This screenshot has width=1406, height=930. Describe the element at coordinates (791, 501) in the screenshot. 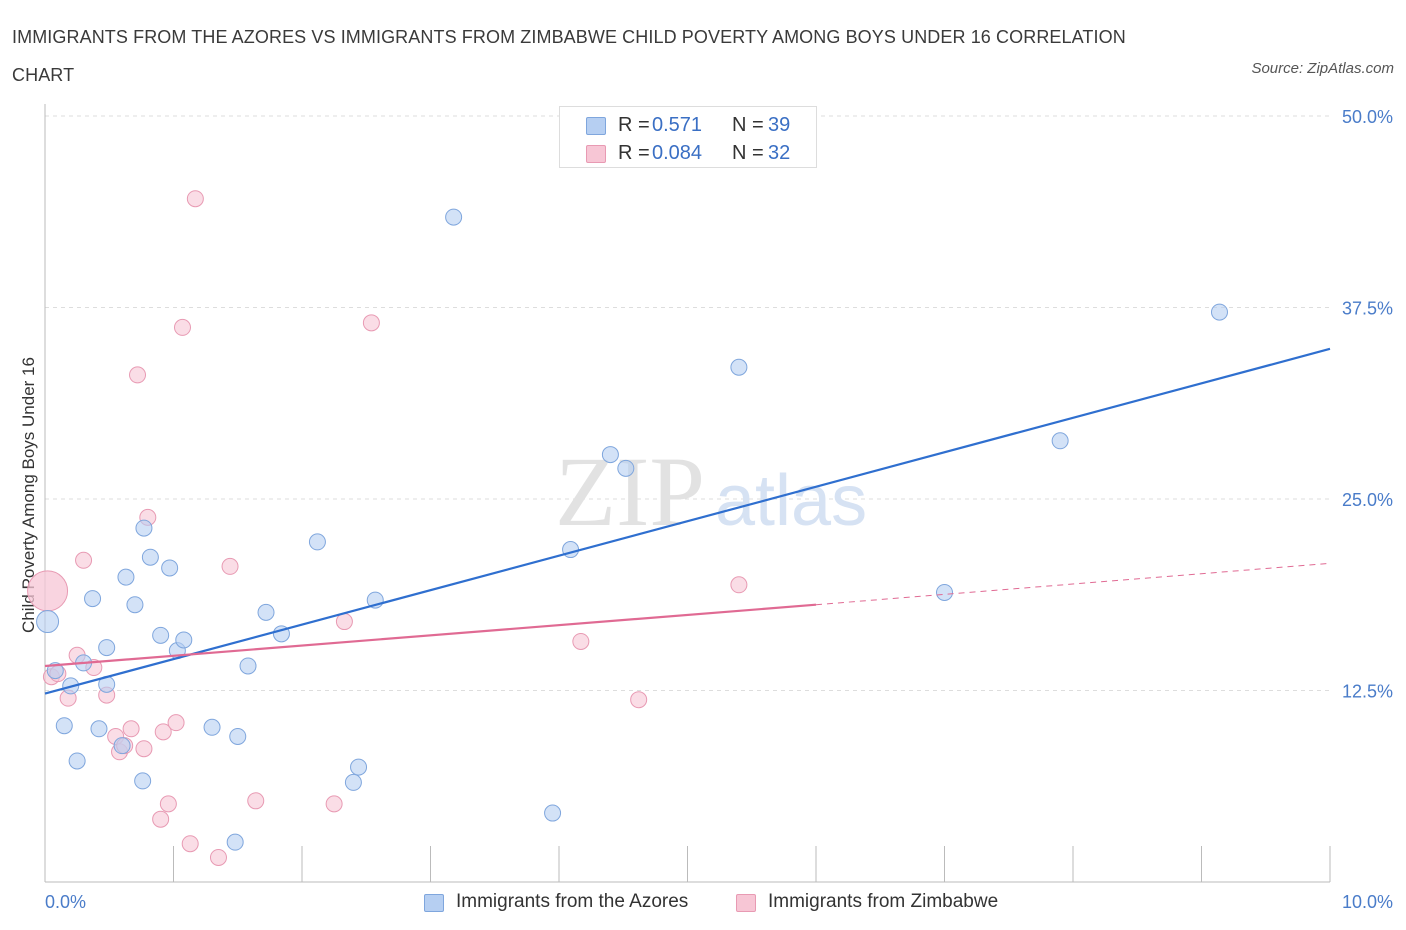

I see `watermark-atlas: atlas` at that location.